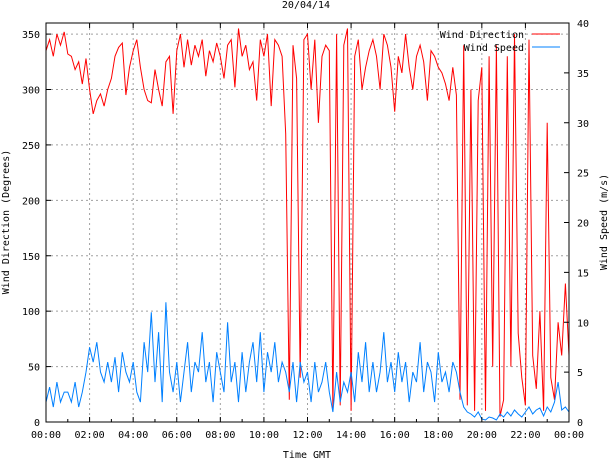  What do you see at coordinates (31, 257) in the screenshot?
I see `y-tick-label: 150` at bounding box center [31, 257].